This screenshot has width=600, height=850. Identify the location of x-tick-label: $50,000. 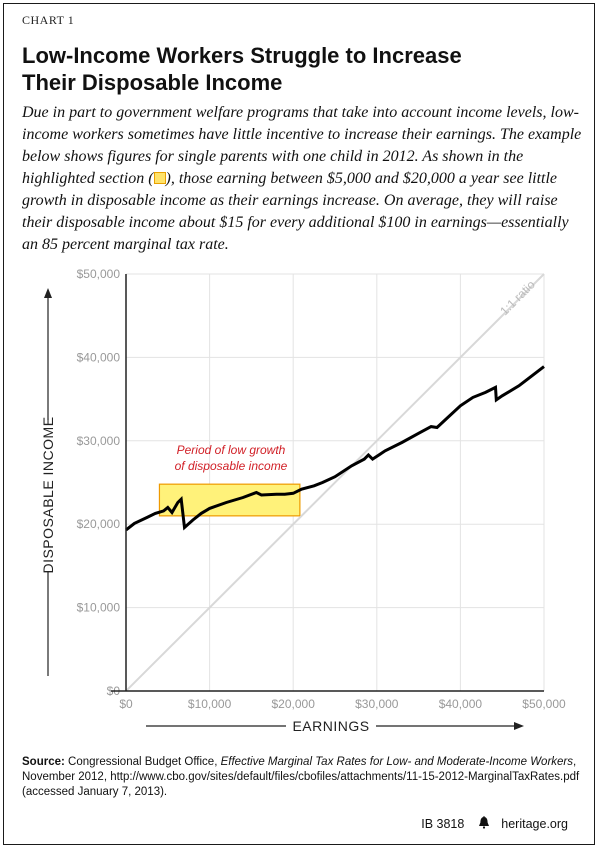
(544, 704).